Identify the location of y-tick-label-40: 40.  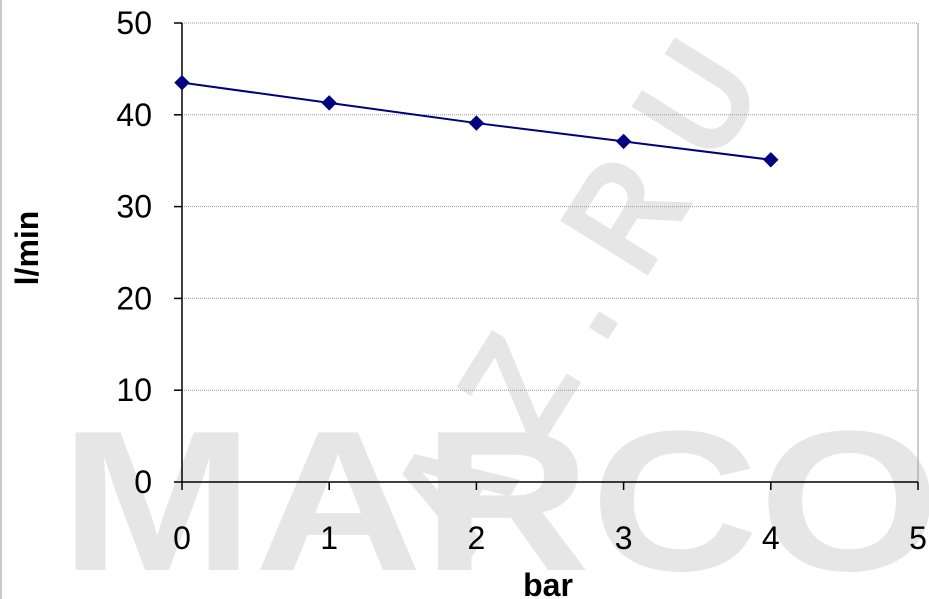
(134, 115).